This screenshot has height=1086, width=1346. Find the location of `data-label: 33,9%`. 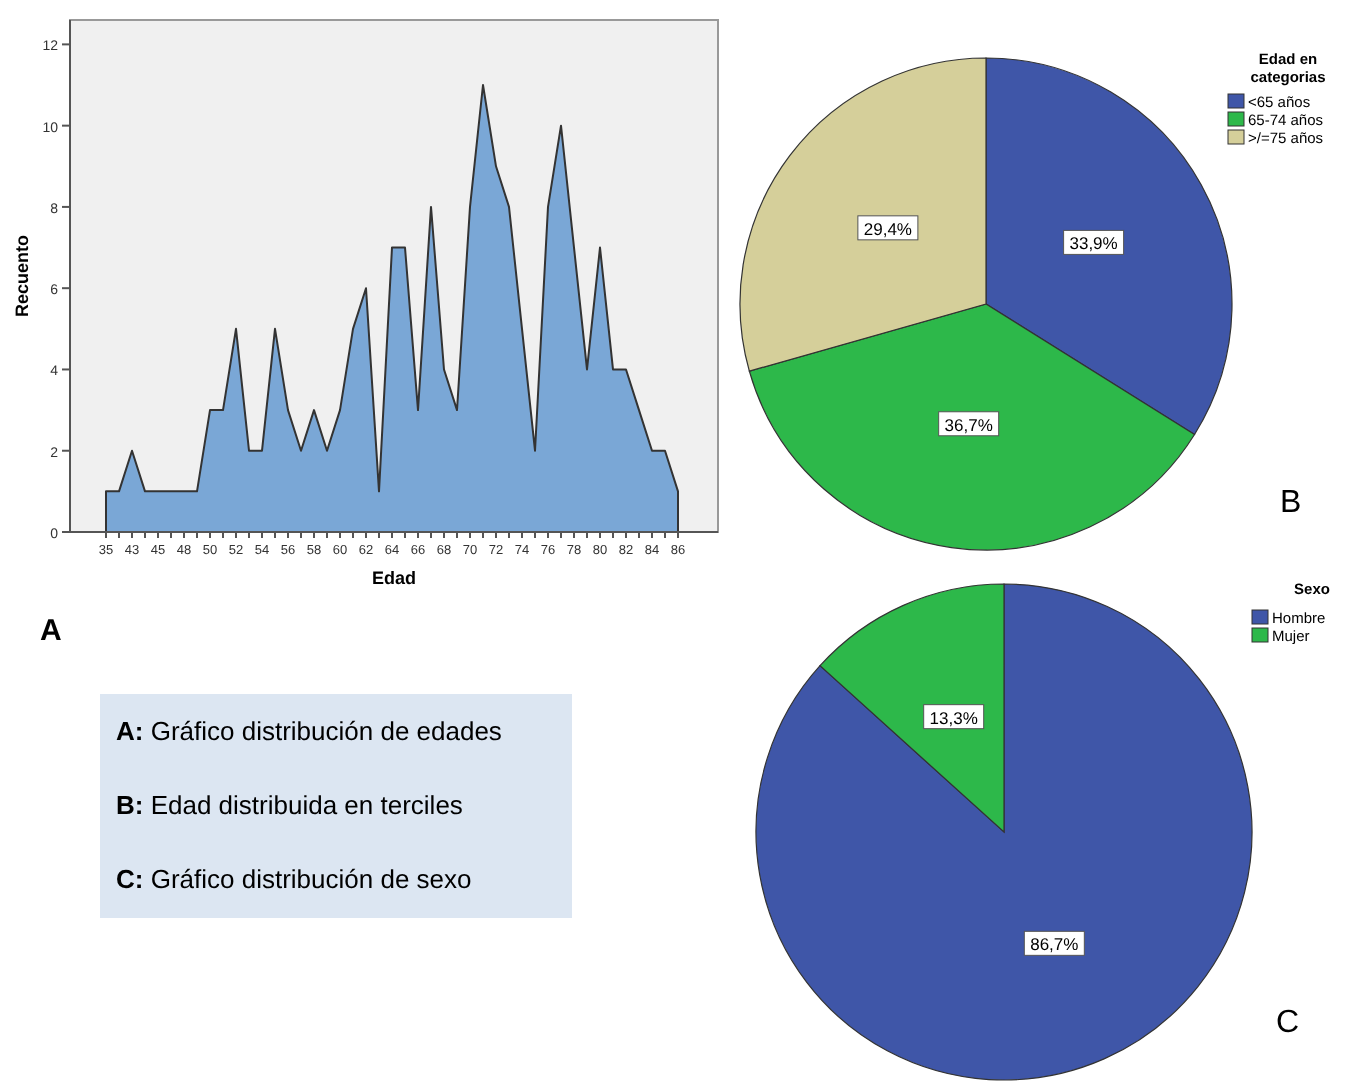

data-label: 33,9% is located at coordinates (1094, 243).